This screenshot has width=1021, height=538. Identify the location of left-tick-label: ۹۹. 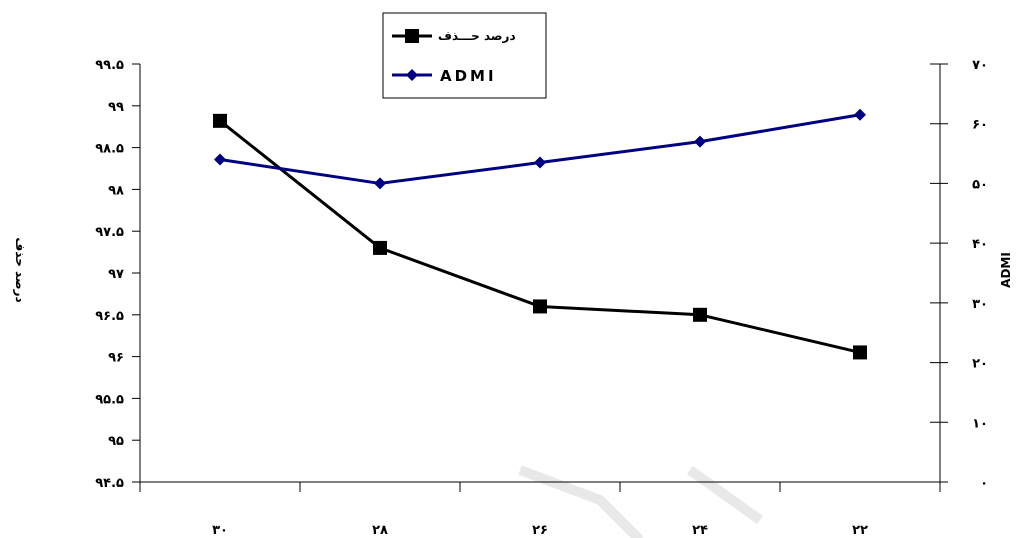
(116, 107).